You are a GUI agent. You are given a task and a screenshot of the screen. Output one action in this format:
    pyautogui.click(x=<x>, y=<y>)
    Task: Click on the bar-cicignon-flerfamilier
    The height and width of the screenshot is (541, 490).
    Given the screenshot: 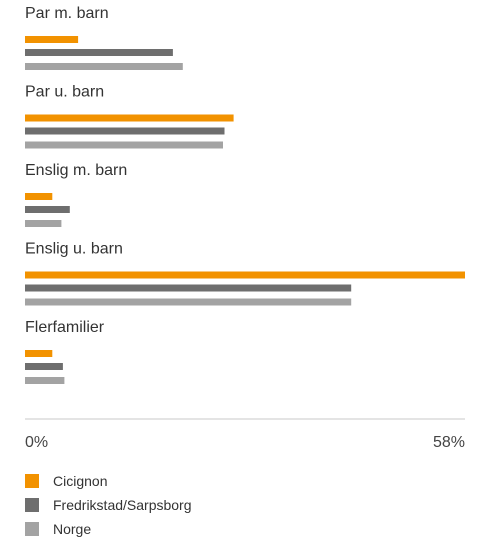 What is the action you would take?
    pyautogui.click(x=39, y=353)
    